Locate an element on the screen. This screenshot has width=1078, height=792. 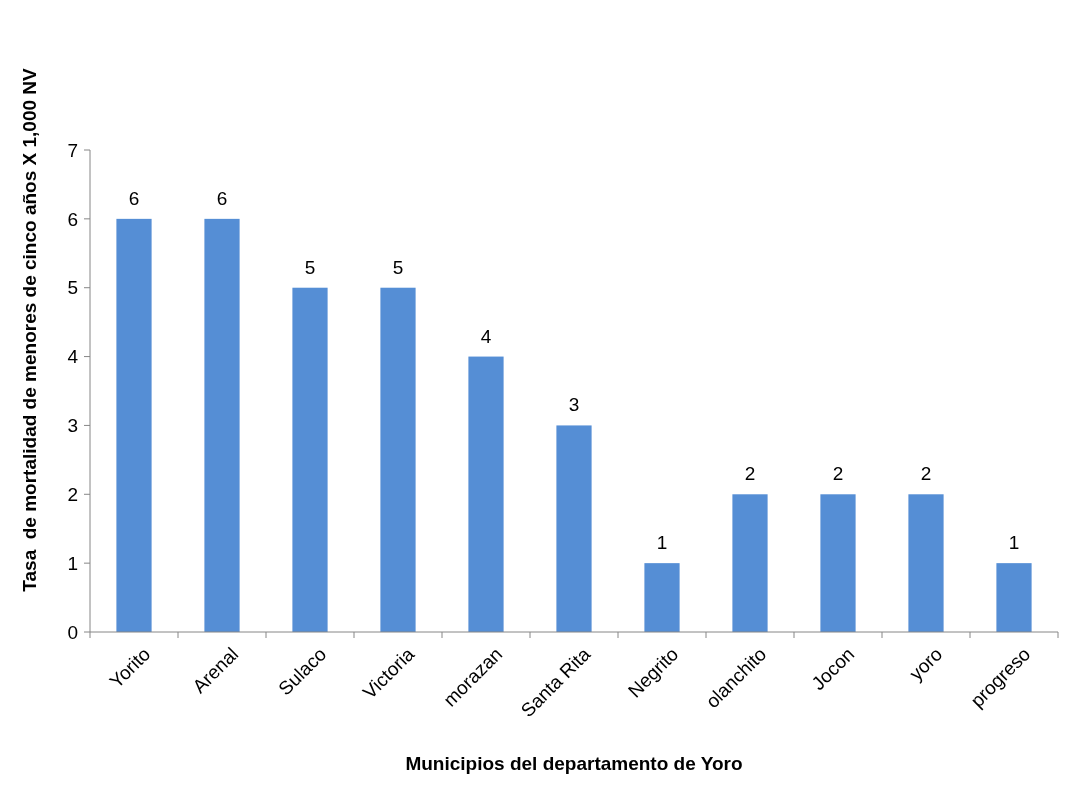
y-tick-label: 6 is located at coordinates (72, 219).